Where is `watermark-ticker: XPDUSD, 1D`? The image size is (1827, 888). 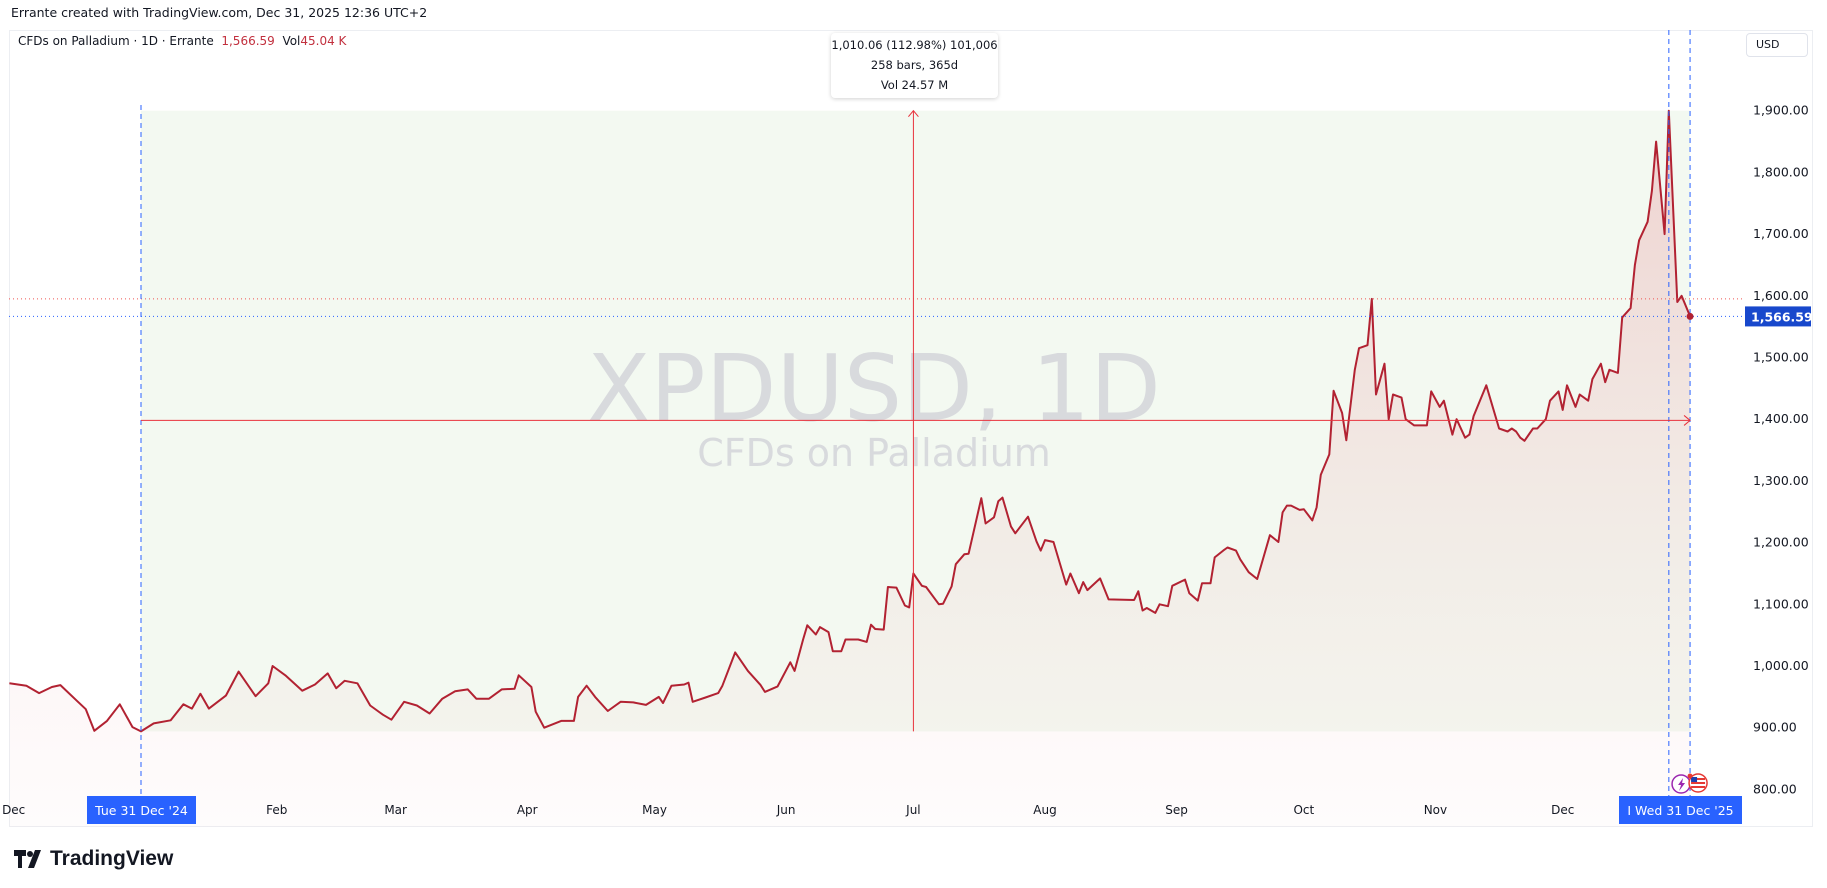
watermark-ticker: XPDUSD, 1D is located at coordinates (874, 388).